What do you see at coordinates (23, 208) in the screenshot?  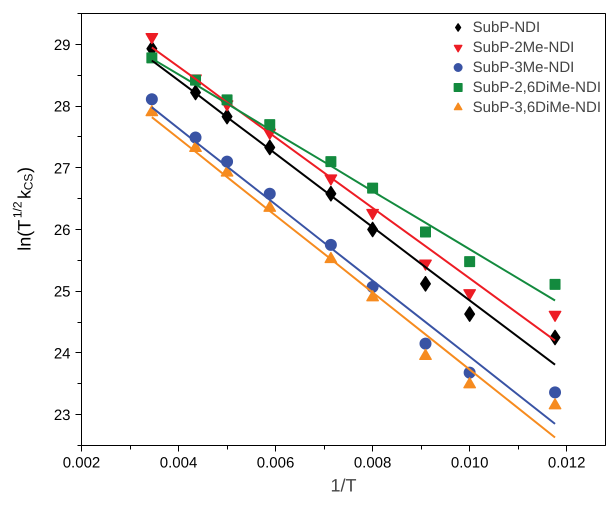 I see `y-axis-title: ln(T1/2kCS)` at bounding box center [23, 208].